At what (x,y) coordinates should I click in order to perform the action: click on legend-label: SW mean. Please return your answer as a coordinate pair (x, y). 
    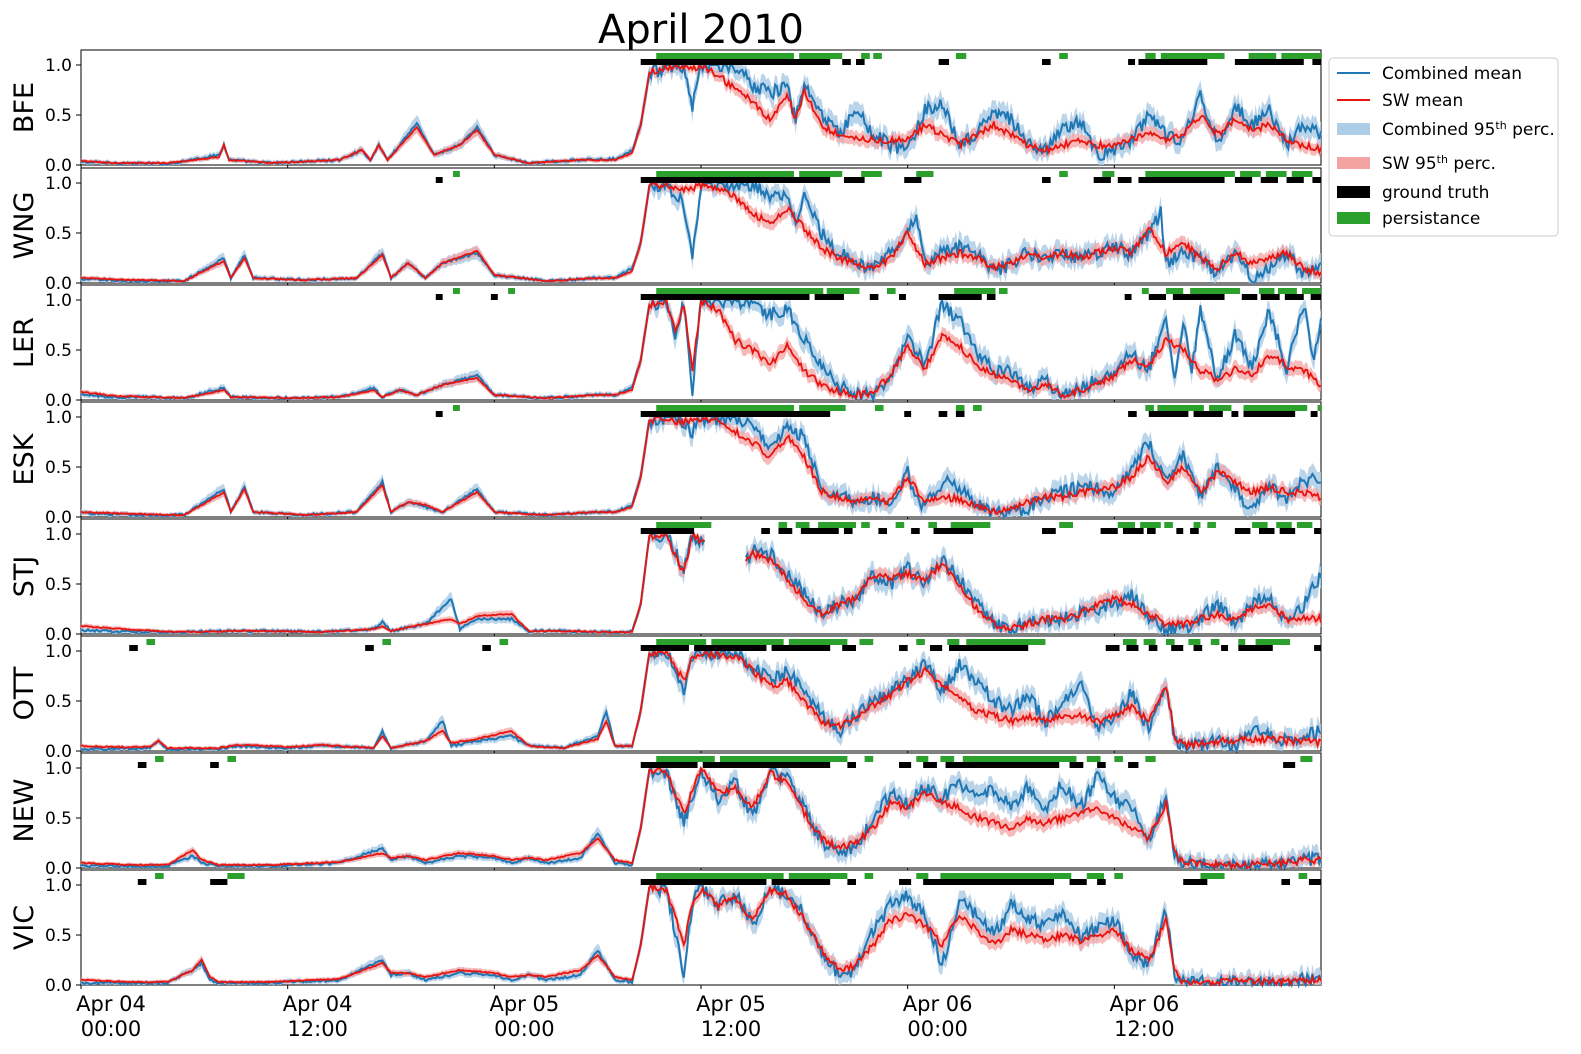
    Looking at the image, I should click on (1422, 101).